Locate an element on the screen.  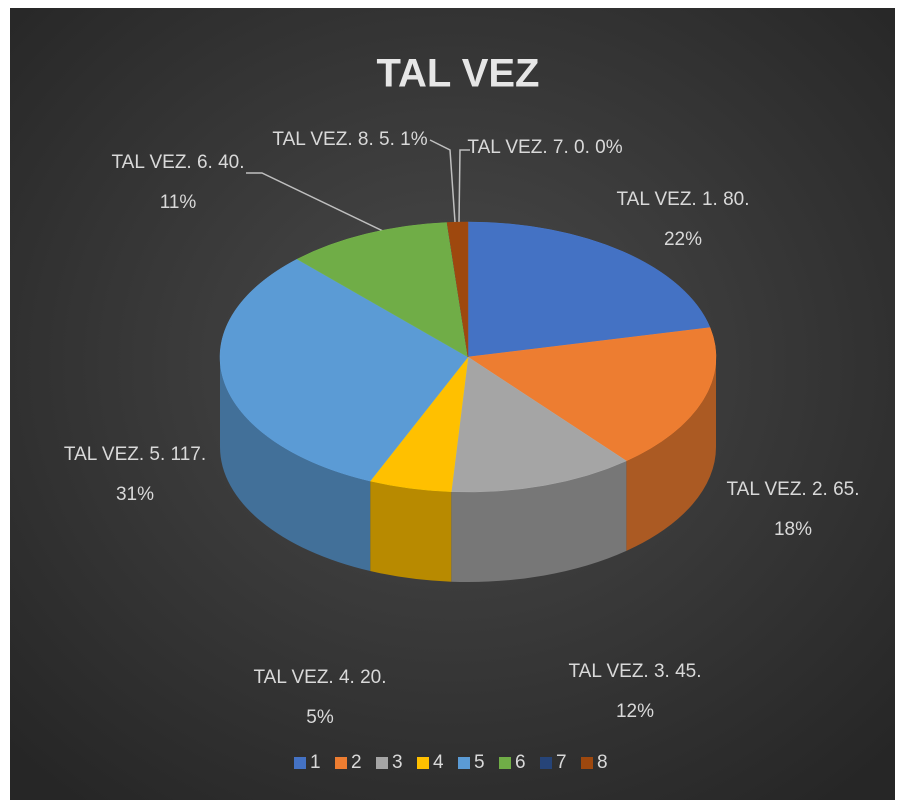
data-label: TAL VEZ. 1. 80. is located at coordinates (682, 199).